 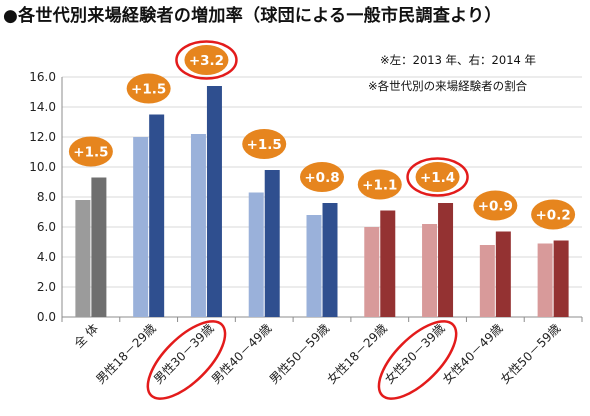 What do you see at coordinates (42, 167) in the screenshot?
I see `y-tick-label: 10.0` at bounding box center [42, 167].